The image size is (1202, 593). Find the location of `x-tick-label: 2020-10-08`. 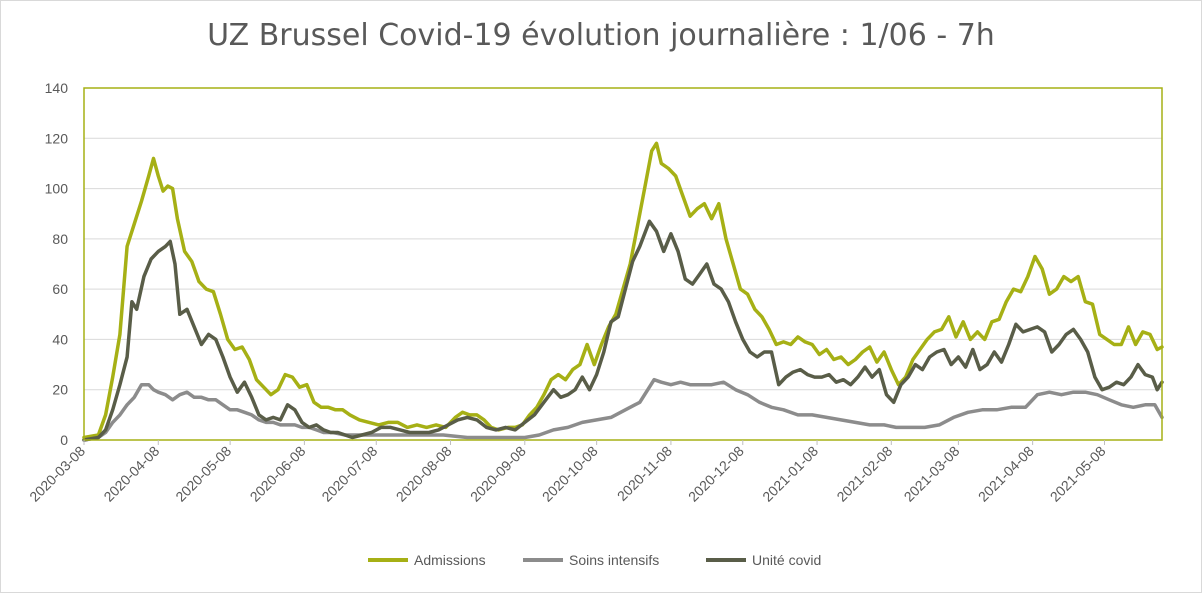

x-tick-label: 2020-10-08 is located at coordinates (570, 474).